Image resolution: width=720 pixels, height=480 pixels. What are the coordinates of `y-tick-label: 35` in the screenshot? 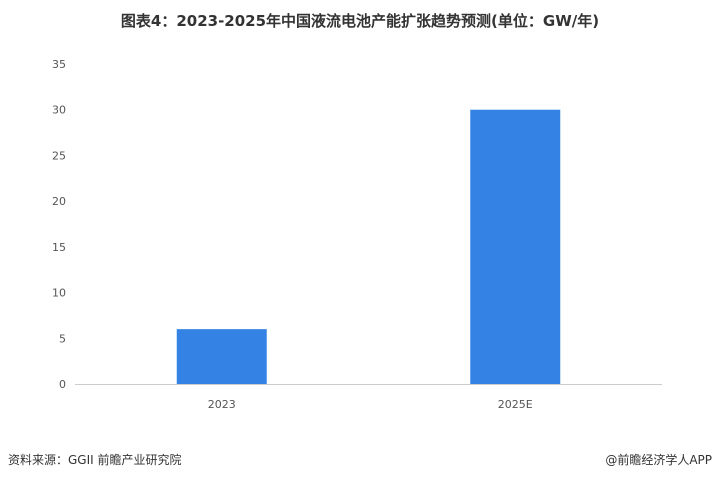 It's located at (59, 64).